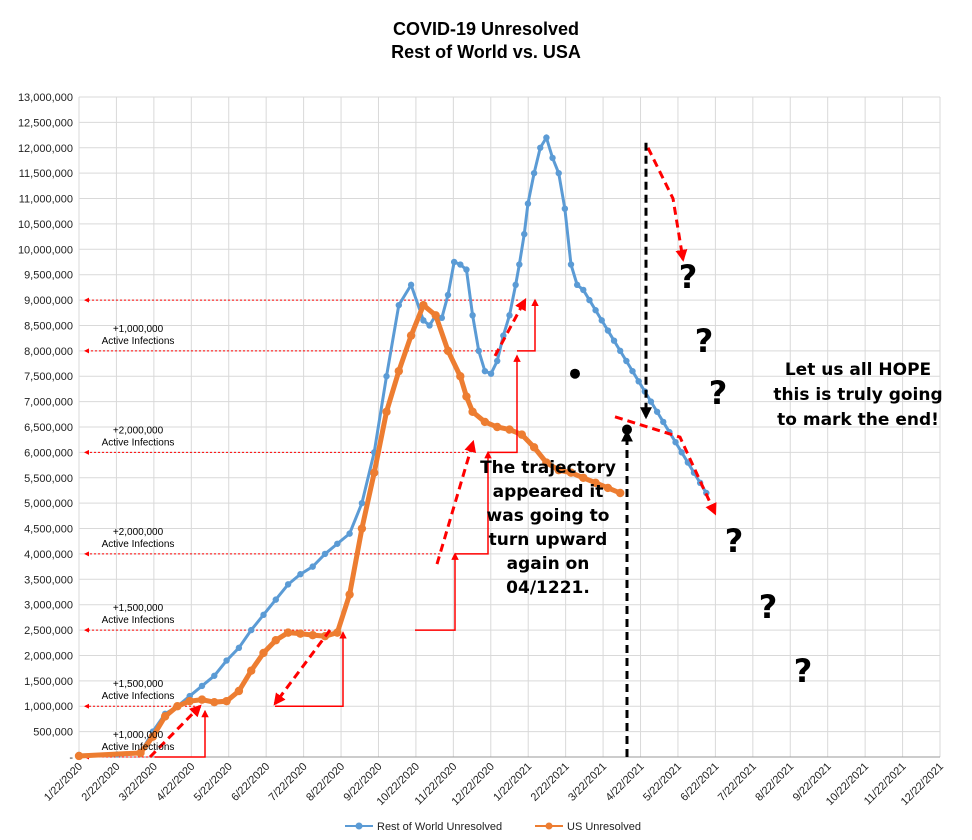 This screenshot has height=840, width=972. What do you see at coordinates (699, 782) in the screenshot?
I see `x-tick-label: 6/22/2021` at bounding box center [699, 782].